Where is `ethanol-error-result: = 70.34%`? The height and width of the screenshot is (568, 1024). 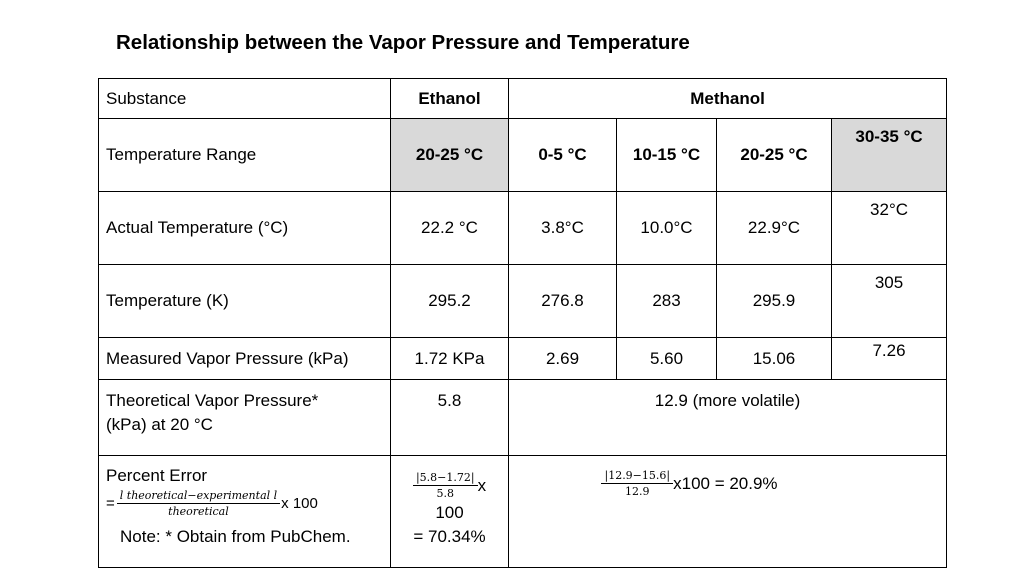
ethanol-error-result: = 70.34% is located at coordinates (449, 536).